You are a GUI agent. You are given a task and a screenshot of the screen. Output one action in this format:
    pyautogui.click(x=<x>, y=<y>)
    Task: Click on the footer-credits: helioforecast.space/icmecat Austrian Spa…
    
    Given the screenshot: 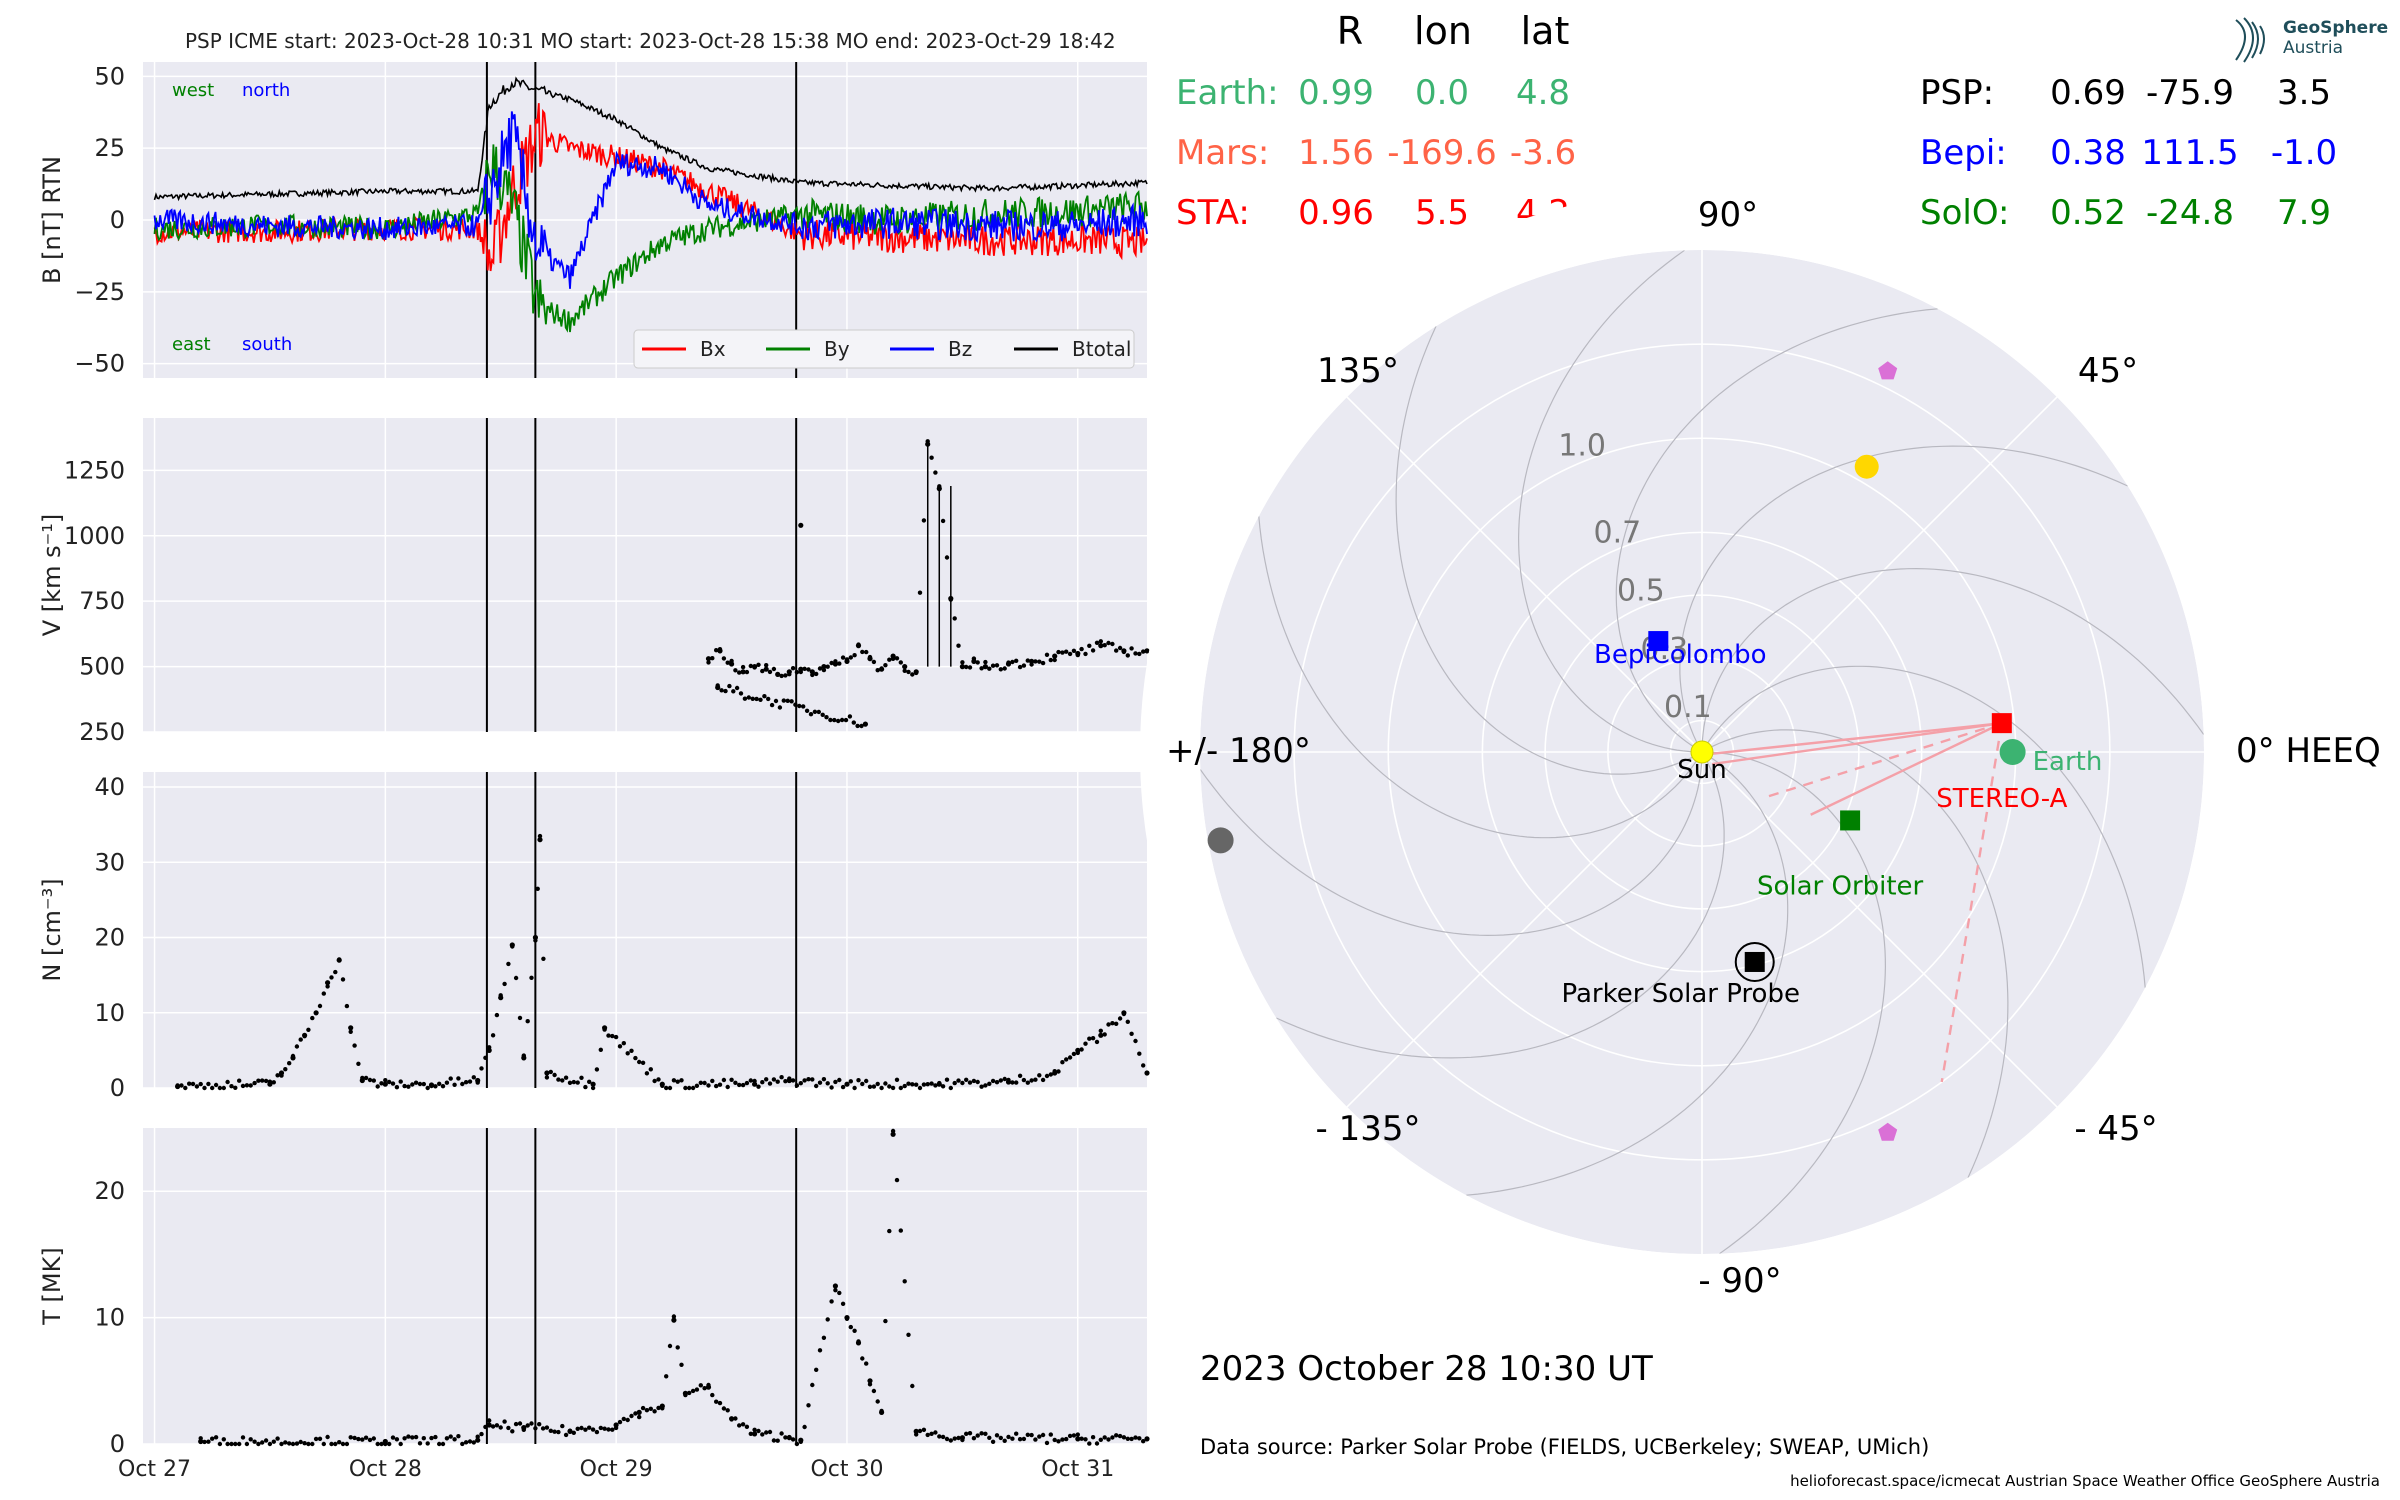 What is the action you would take?
    pyautogui.click(x=2085, y=1481)
    